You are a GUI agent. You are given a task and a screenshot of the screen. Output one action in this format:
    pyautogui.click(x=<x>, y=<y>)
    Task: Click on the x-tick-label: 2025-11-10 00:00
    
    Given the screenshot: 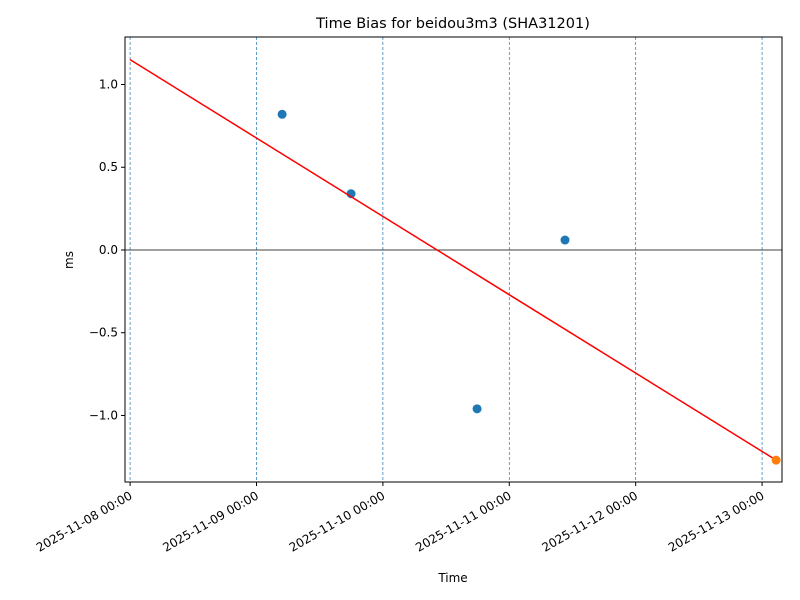 What is the action you would take?
    pyautogui.click(x=337, y=521)
    